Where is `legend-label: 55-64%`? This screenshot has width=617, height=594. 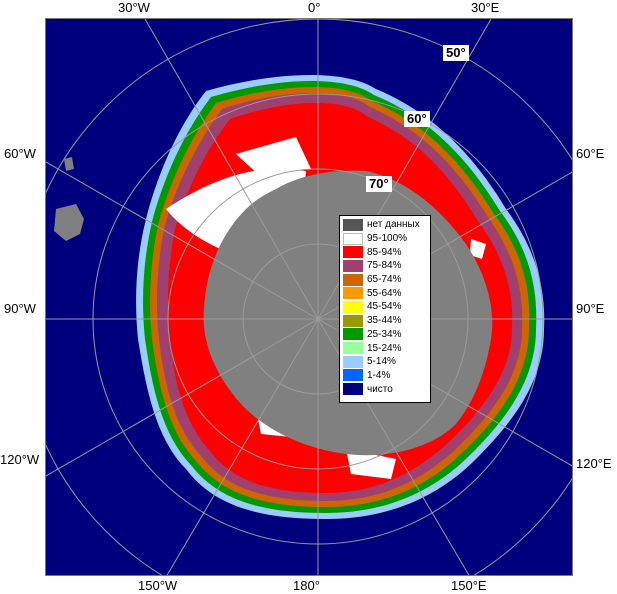 legend-label: 55-64% is located at coordinates (384, 293).